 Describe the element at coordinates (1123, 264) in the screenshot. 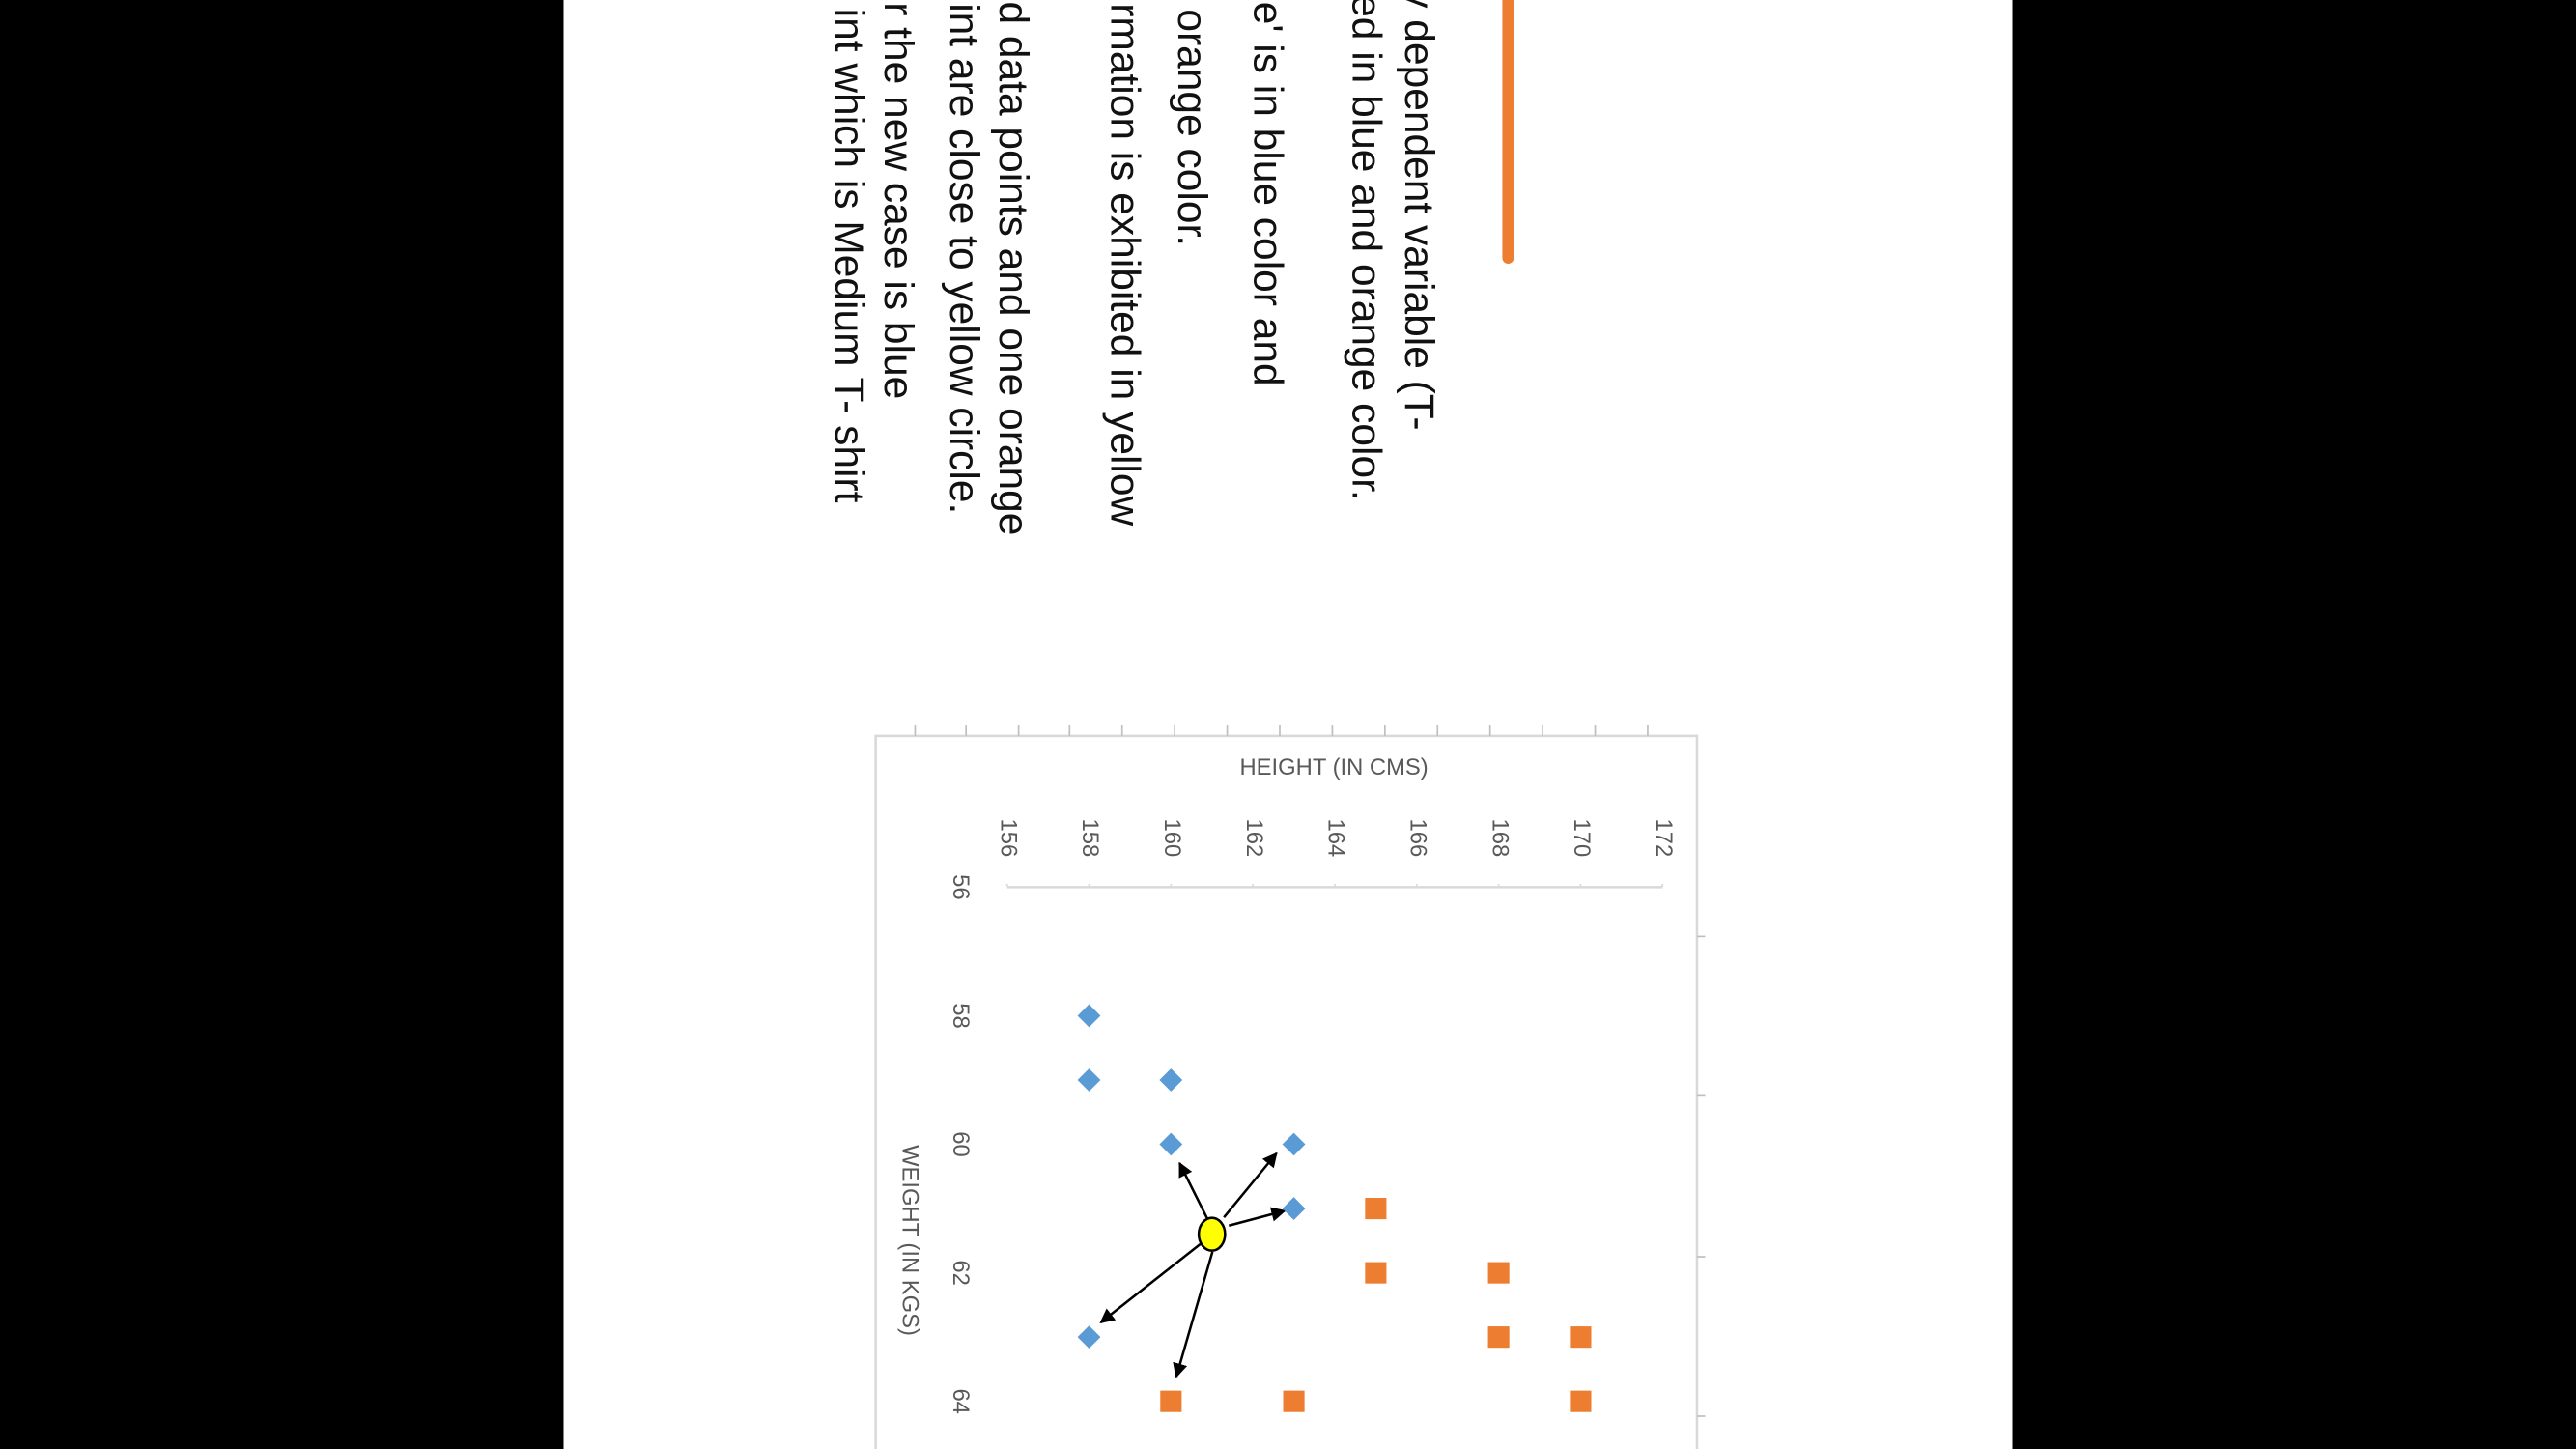

I see `text-line: rmation is exhibited in yellow` at that location.